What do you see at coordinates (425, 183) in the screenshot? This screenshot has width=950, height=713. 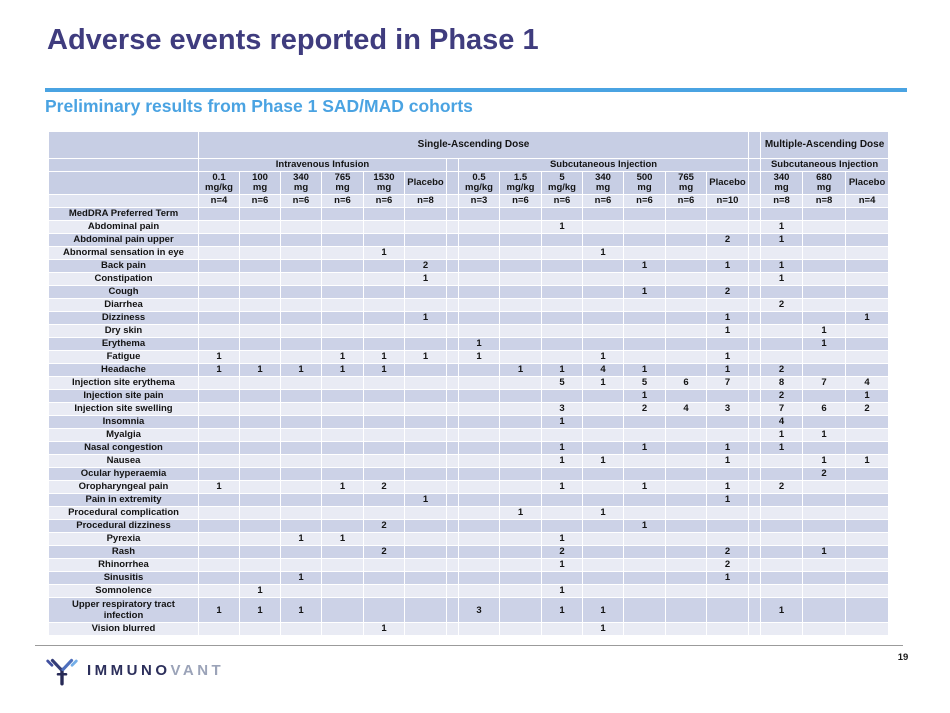 I see `dose-header-cell: Placebo` at bounding box center [425, 183].